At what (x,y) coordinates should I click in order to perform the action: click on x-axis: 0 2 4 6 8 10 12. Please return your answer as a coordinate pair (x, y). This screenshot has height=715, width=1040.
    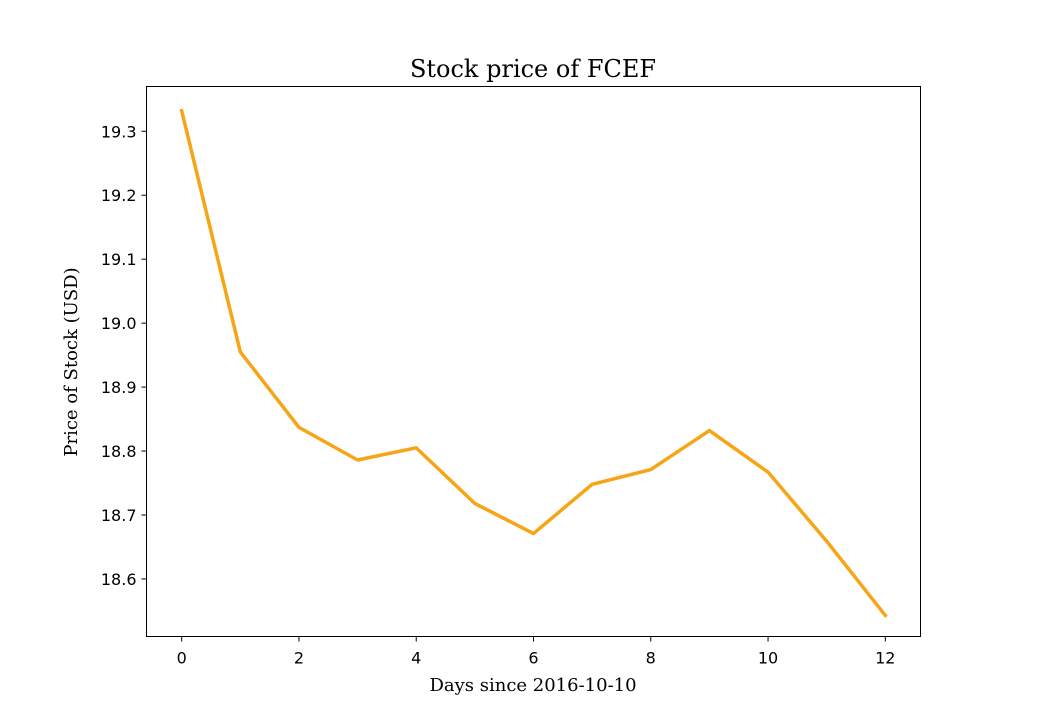
    Looking at the image, I should click on (536, 652).